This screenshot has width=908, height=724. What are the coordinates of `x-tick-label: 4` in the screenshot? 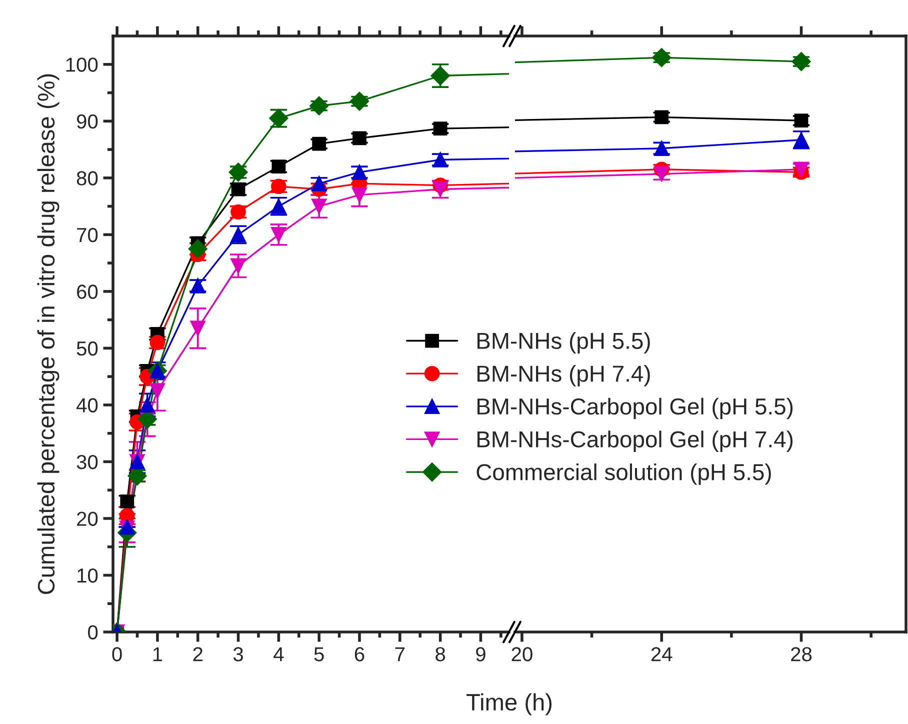 It's located at (279, 654).